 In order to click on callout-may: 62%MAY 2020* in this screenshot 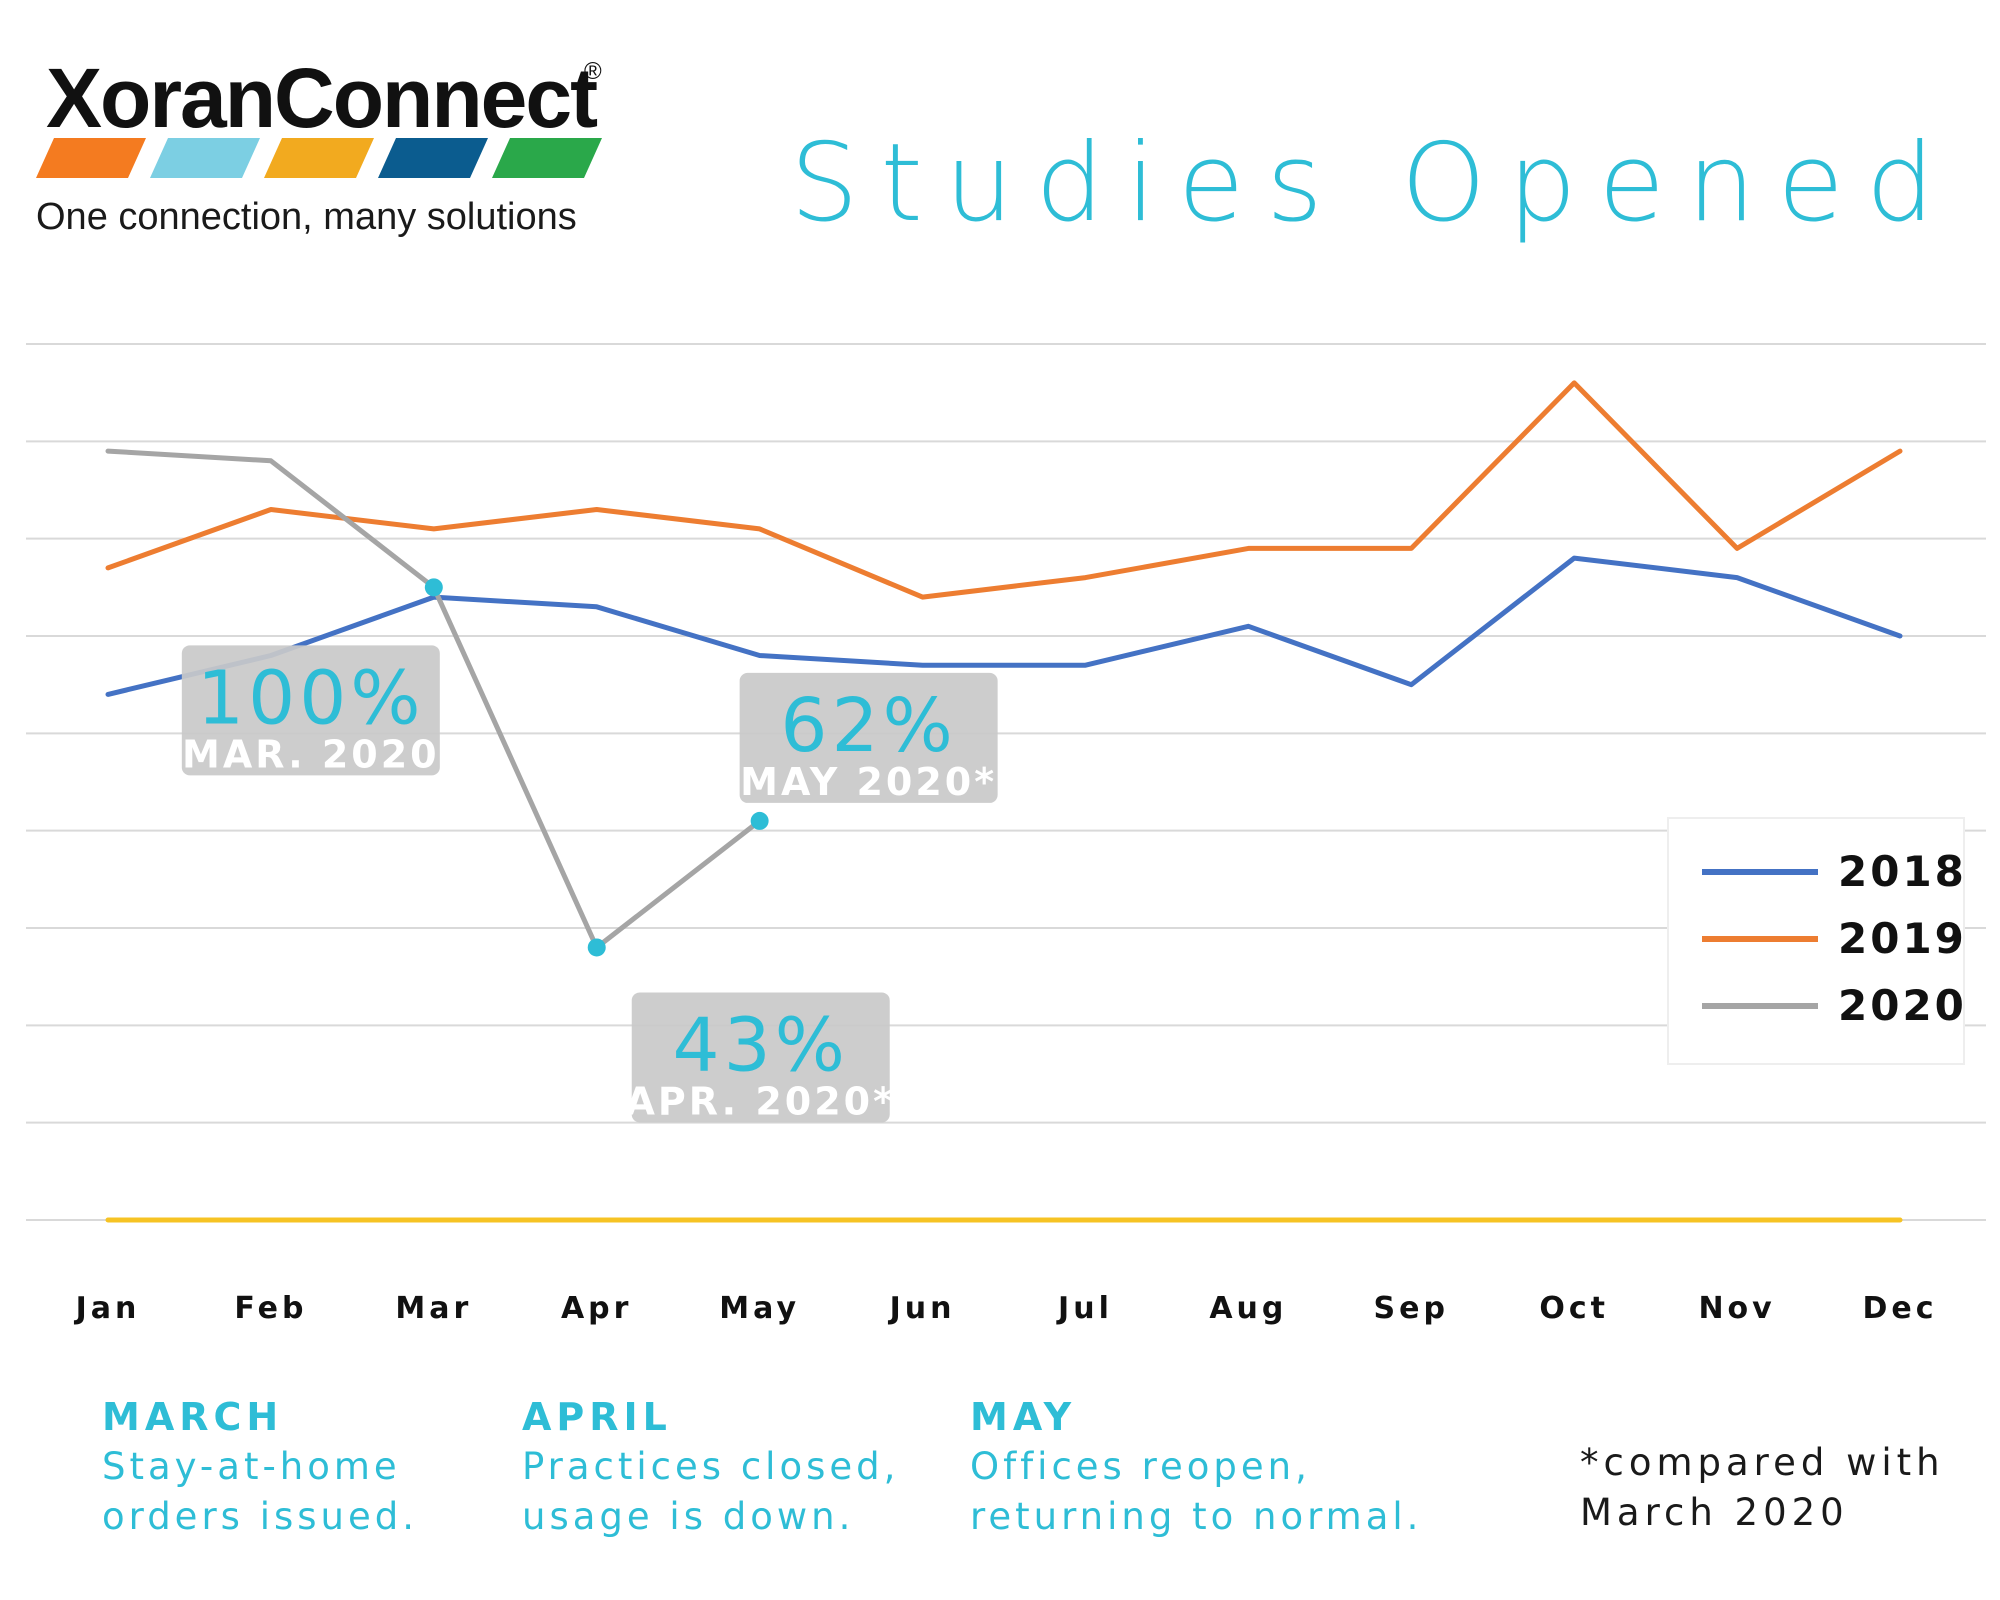, I will do `click(868, 738)`.